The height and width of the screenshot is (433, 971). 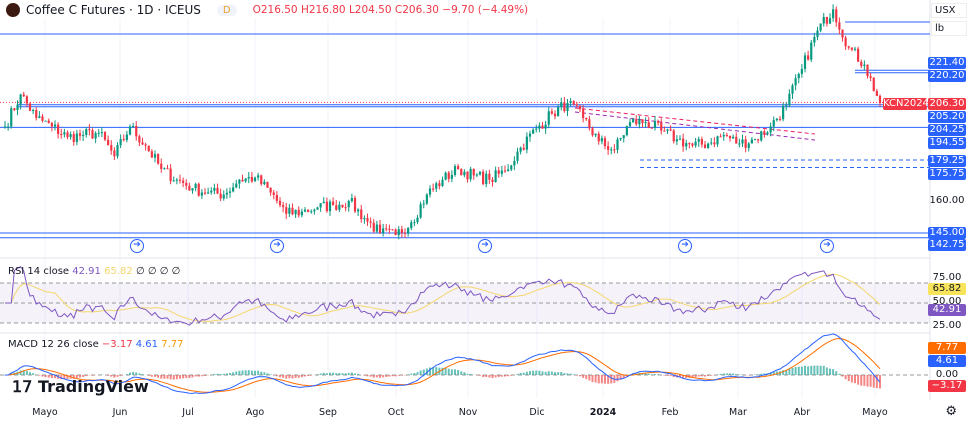 What do you see at coordinates (226, 10) in the screenshot?
I see `interval-badge: D` at bounding box center [226, 10].